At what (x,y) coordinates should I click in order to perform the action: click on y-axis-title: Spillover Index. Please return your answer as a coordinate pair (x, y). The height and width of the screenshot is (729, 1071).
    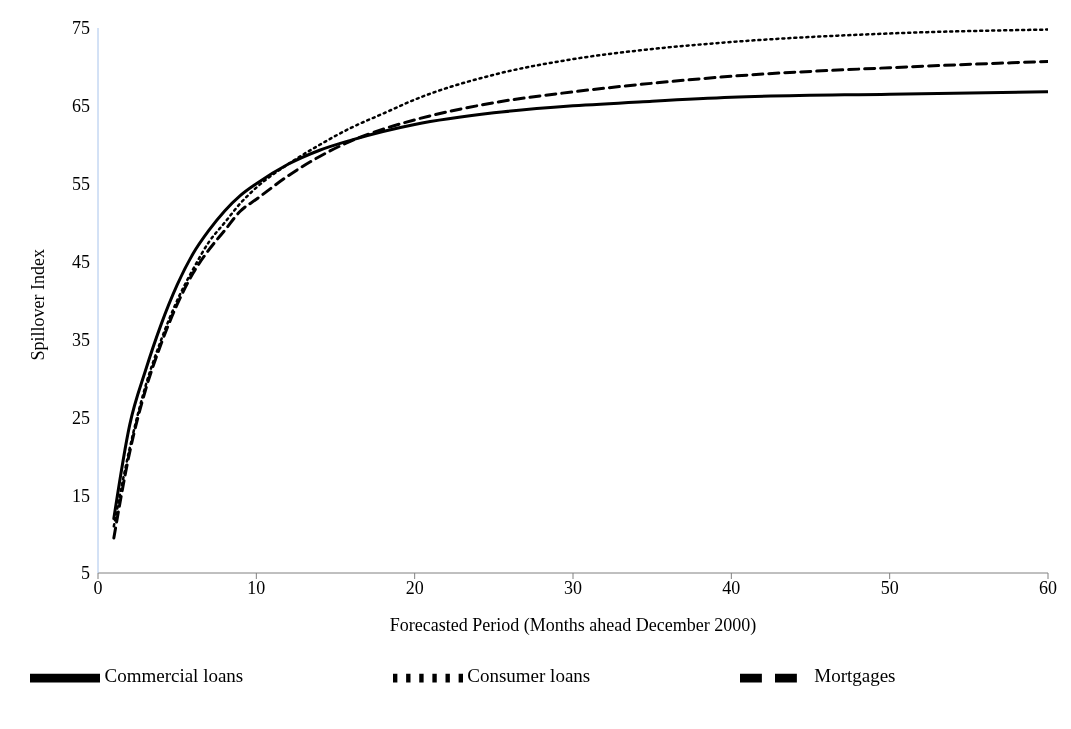
    Looking at the image, I should click on (38, 305).